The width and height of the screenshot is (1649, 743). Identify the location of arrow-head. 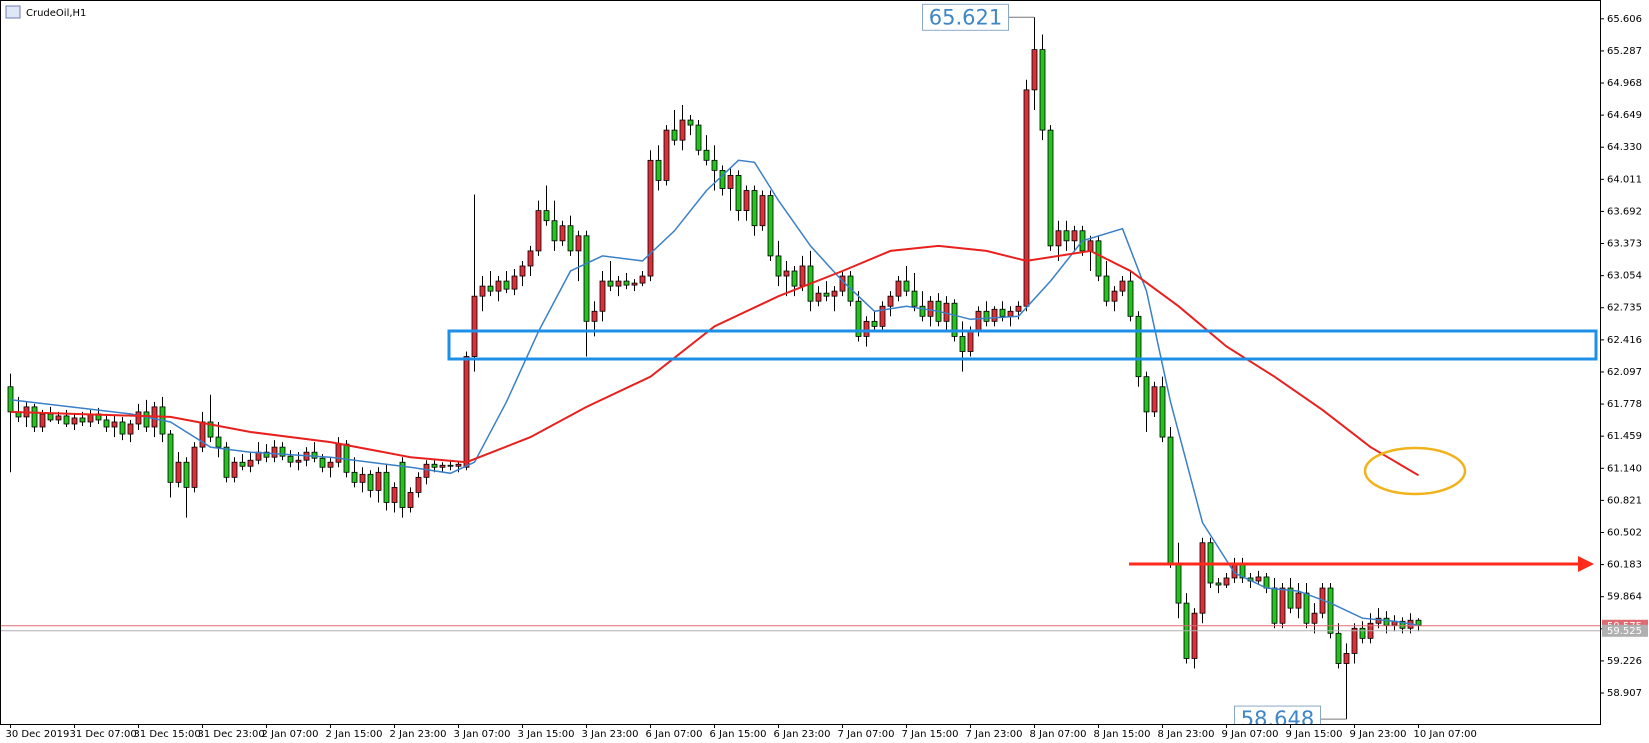
(1586, 564).